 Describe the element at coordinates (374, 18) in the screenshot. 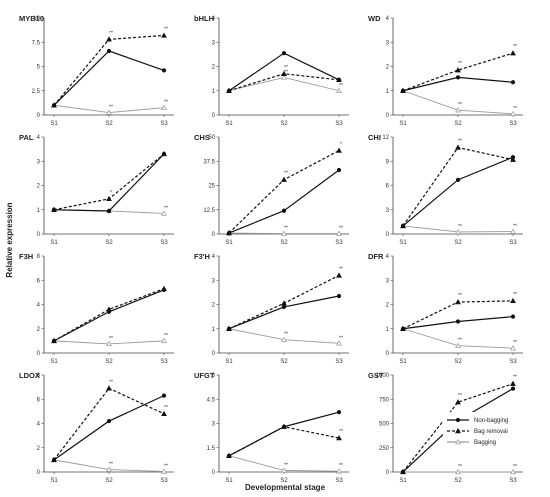

I see `panel-title: WD` at that location.